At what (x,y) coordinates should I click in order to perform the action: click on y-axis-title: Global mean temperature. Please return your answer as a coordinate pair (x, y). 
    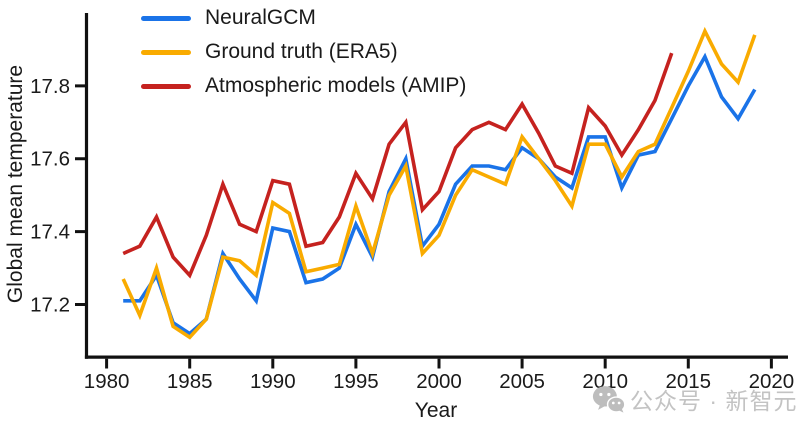
    Looking at the image, I should click on (15, 184).